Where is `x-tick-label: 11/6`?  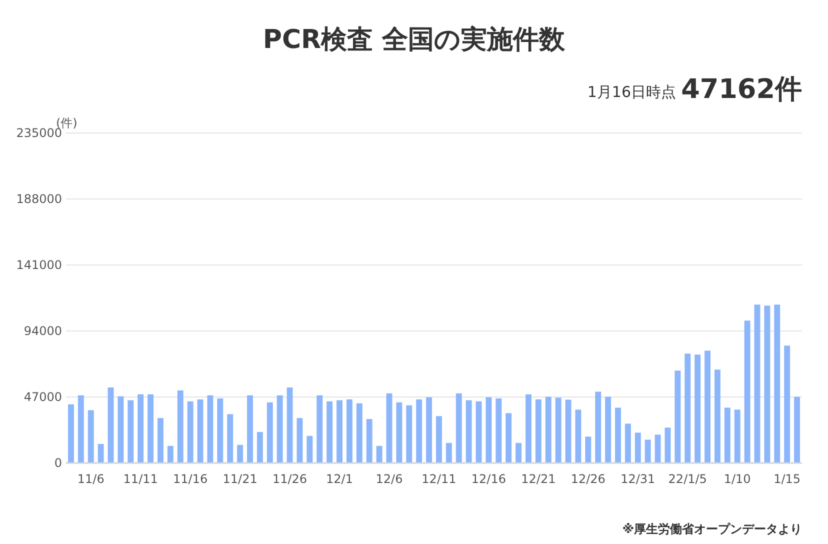
x-tick-label: 11/6 is located at coordinates (90, 479).